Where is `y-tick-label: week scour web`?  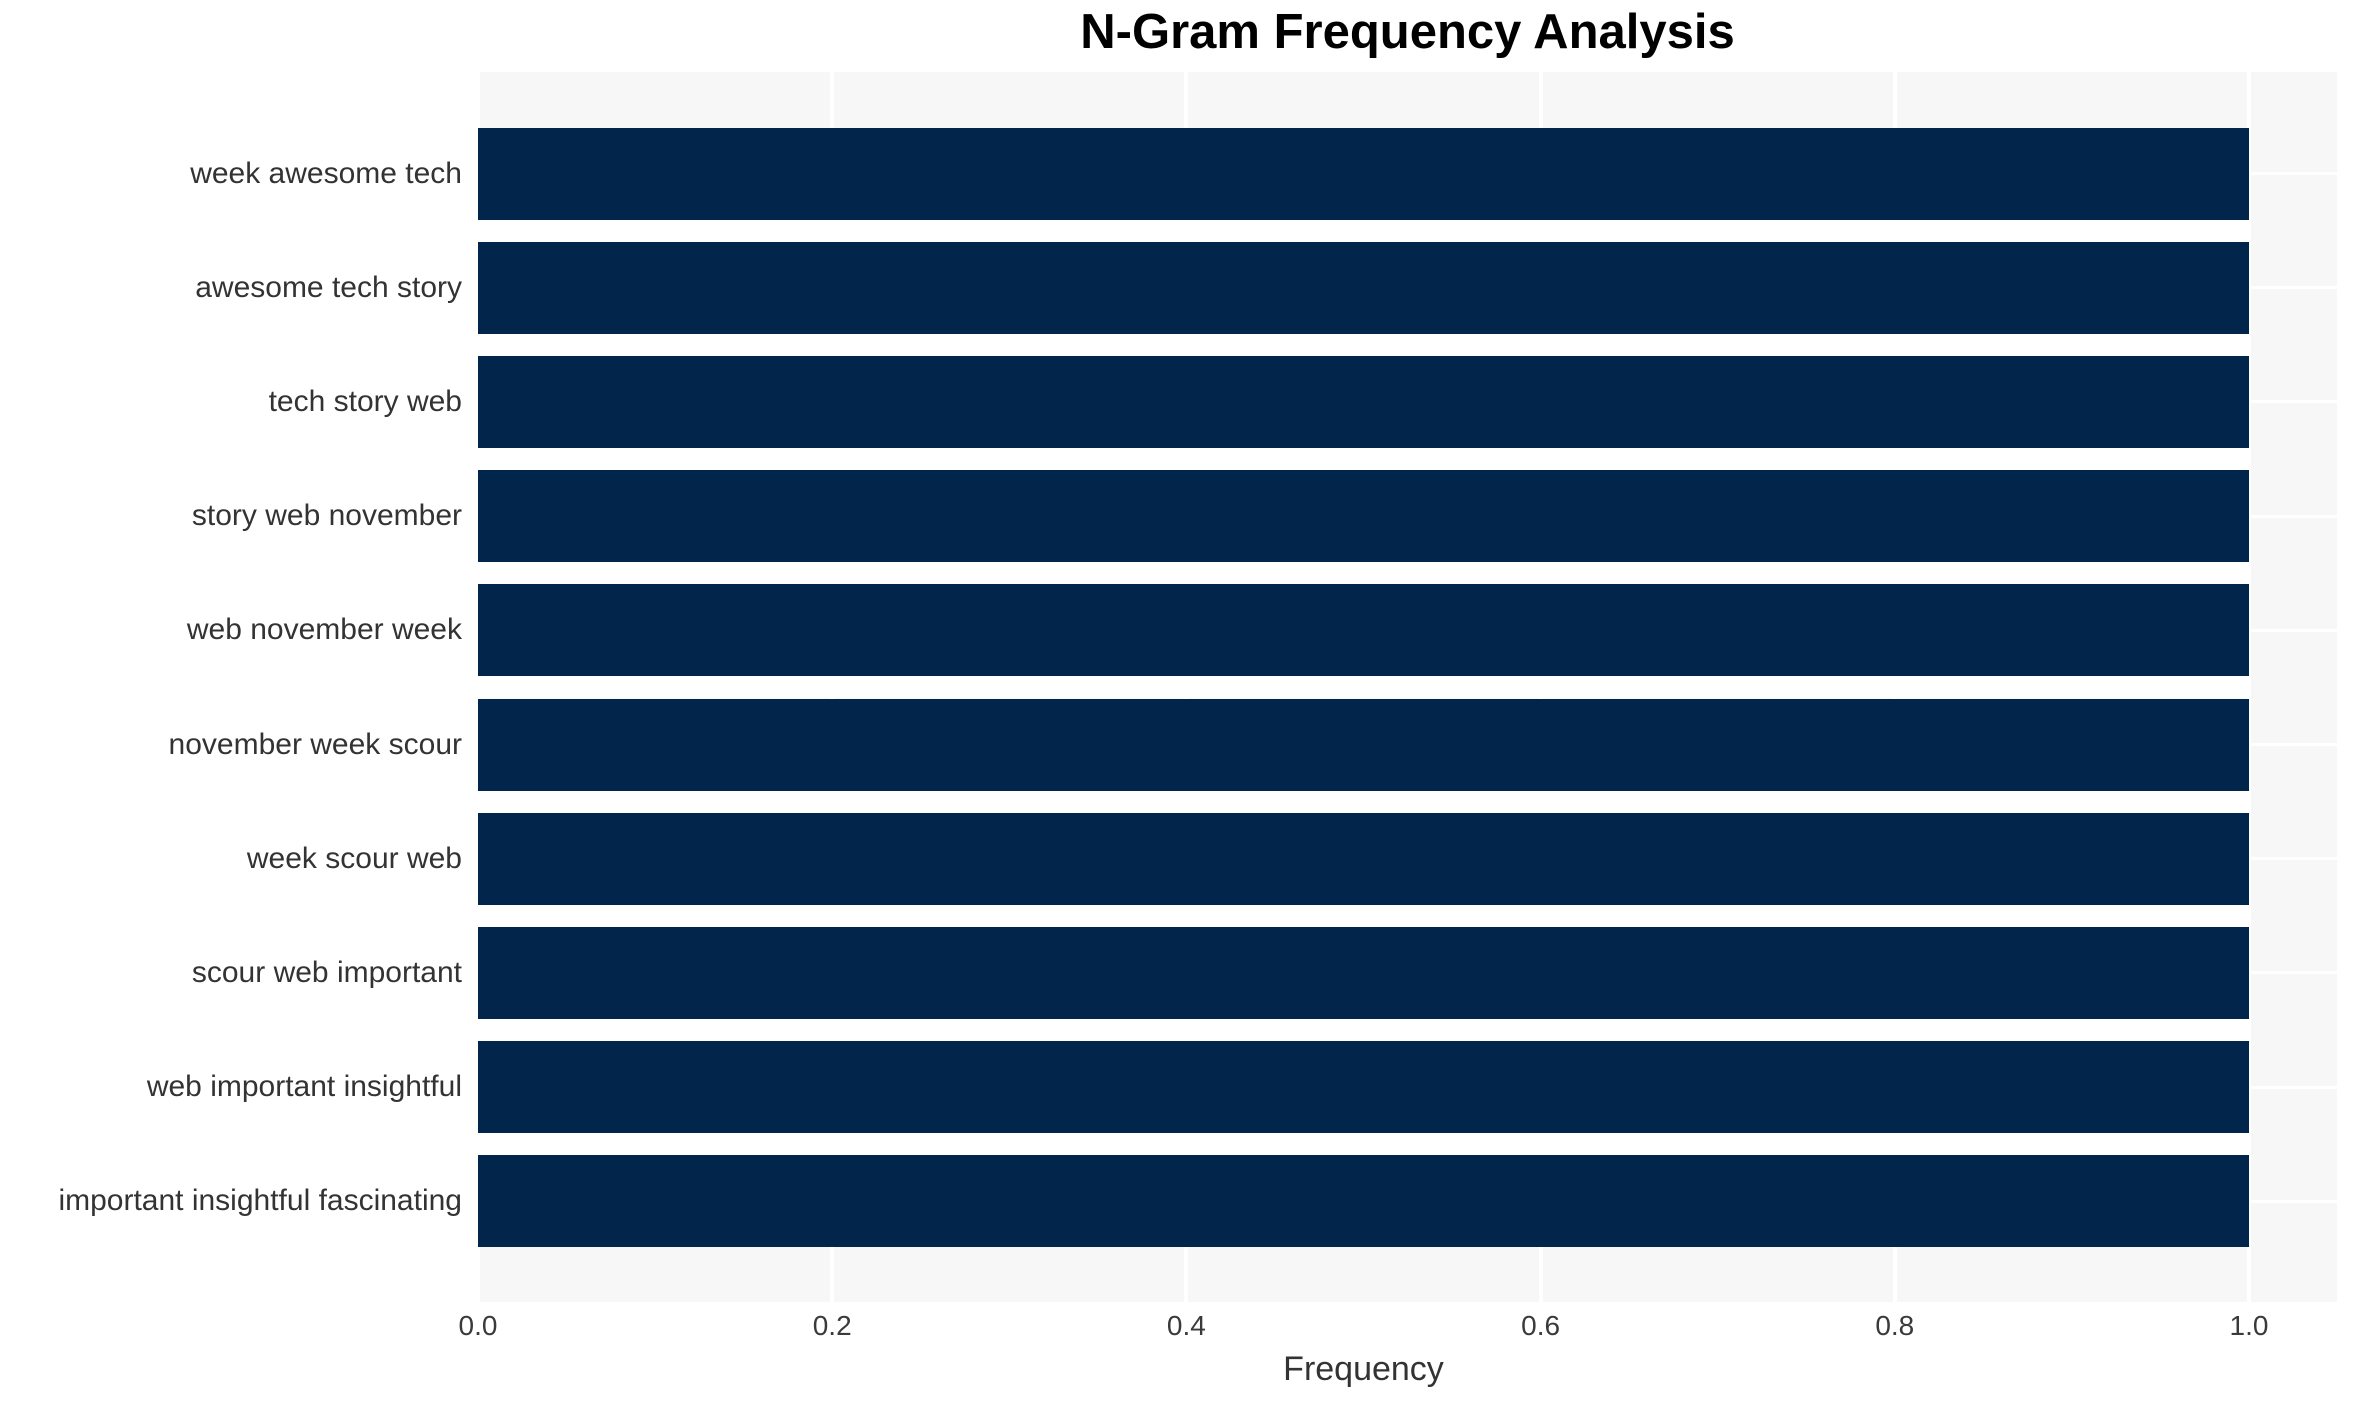
y-tick-label: week scour web is located at coordinates (354, 858).